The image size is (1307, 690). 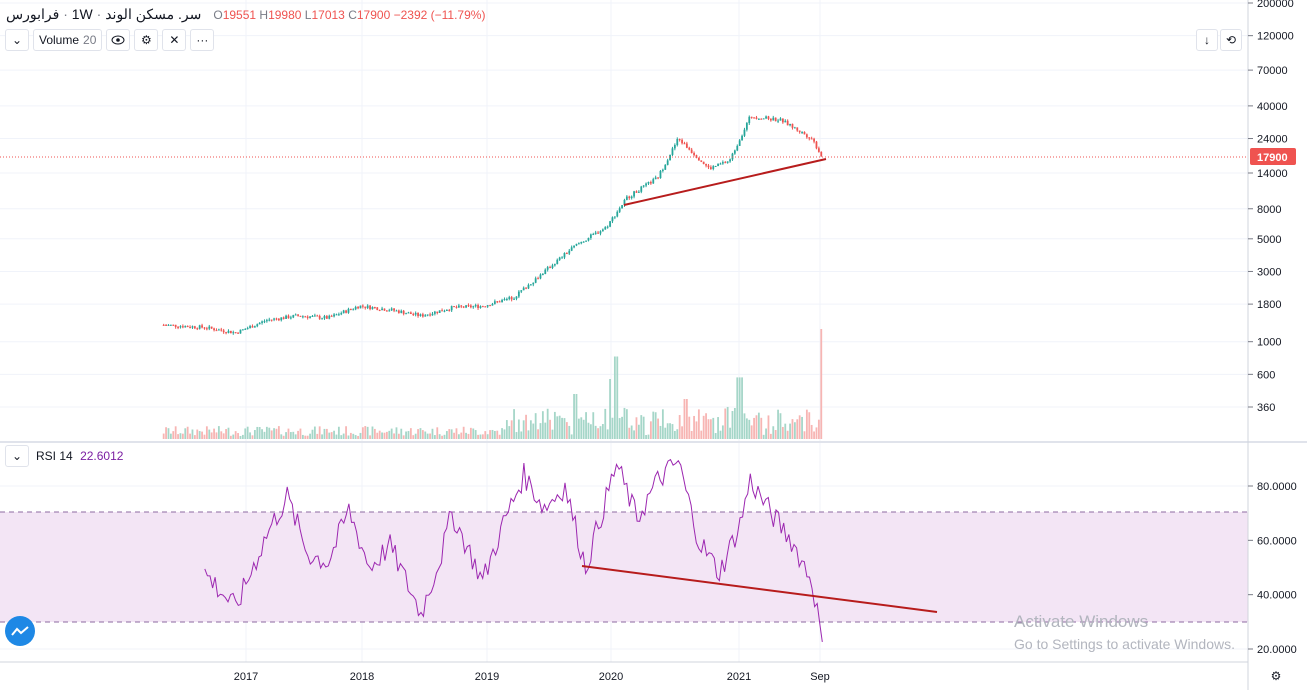 What do you see at coordinates (1207, 40) in the screenshot?
I see `arrow-down-icon: ↓` at bounding box center [1207, 40].